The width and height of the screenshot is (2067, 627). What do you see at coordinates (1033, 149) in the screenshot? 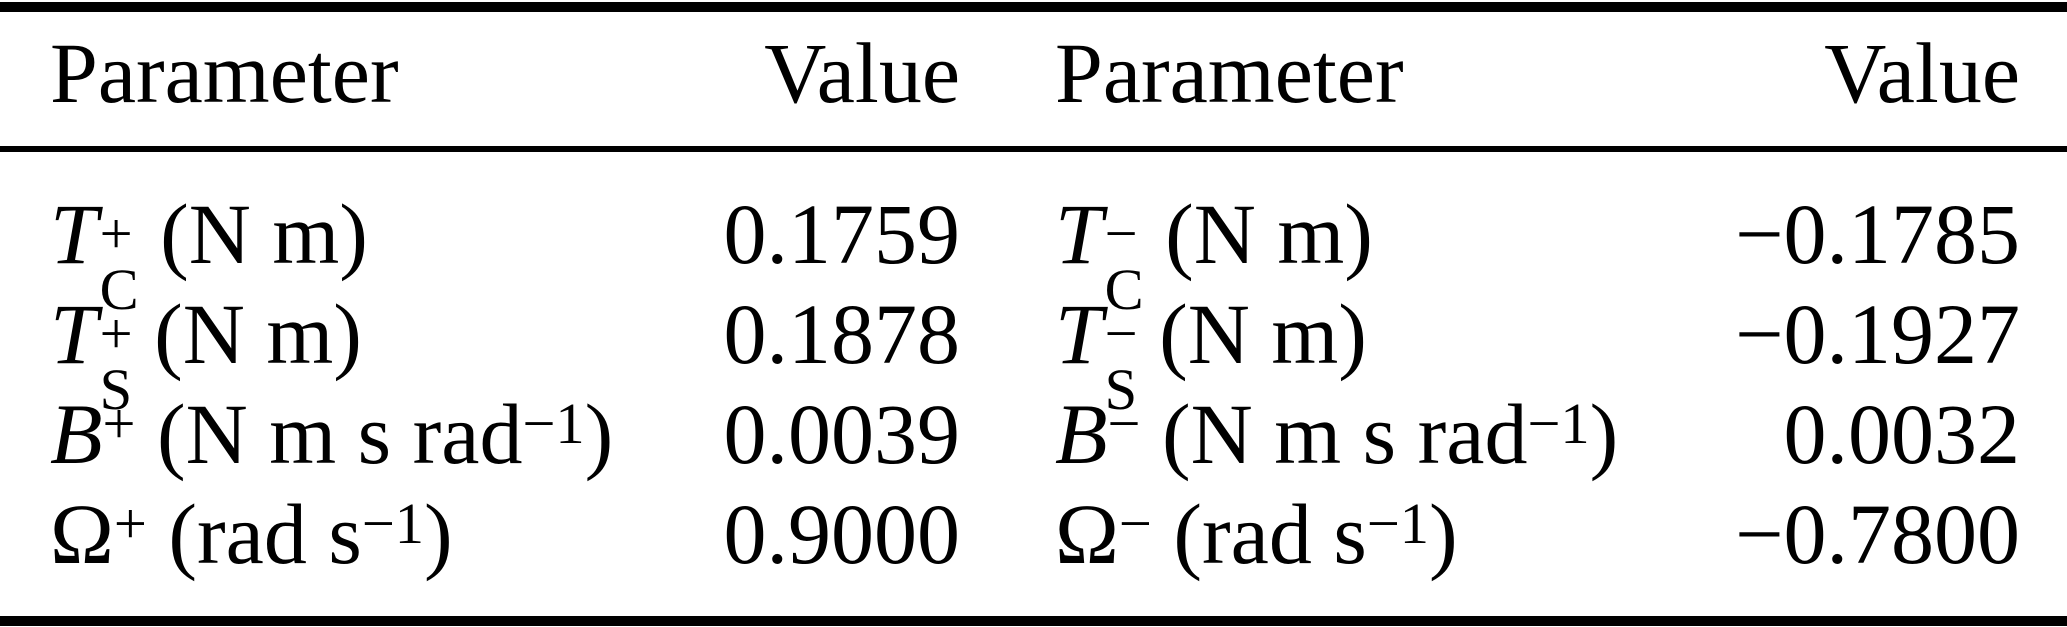
I see `table-header-rule` at bounding box center [1033, 149].